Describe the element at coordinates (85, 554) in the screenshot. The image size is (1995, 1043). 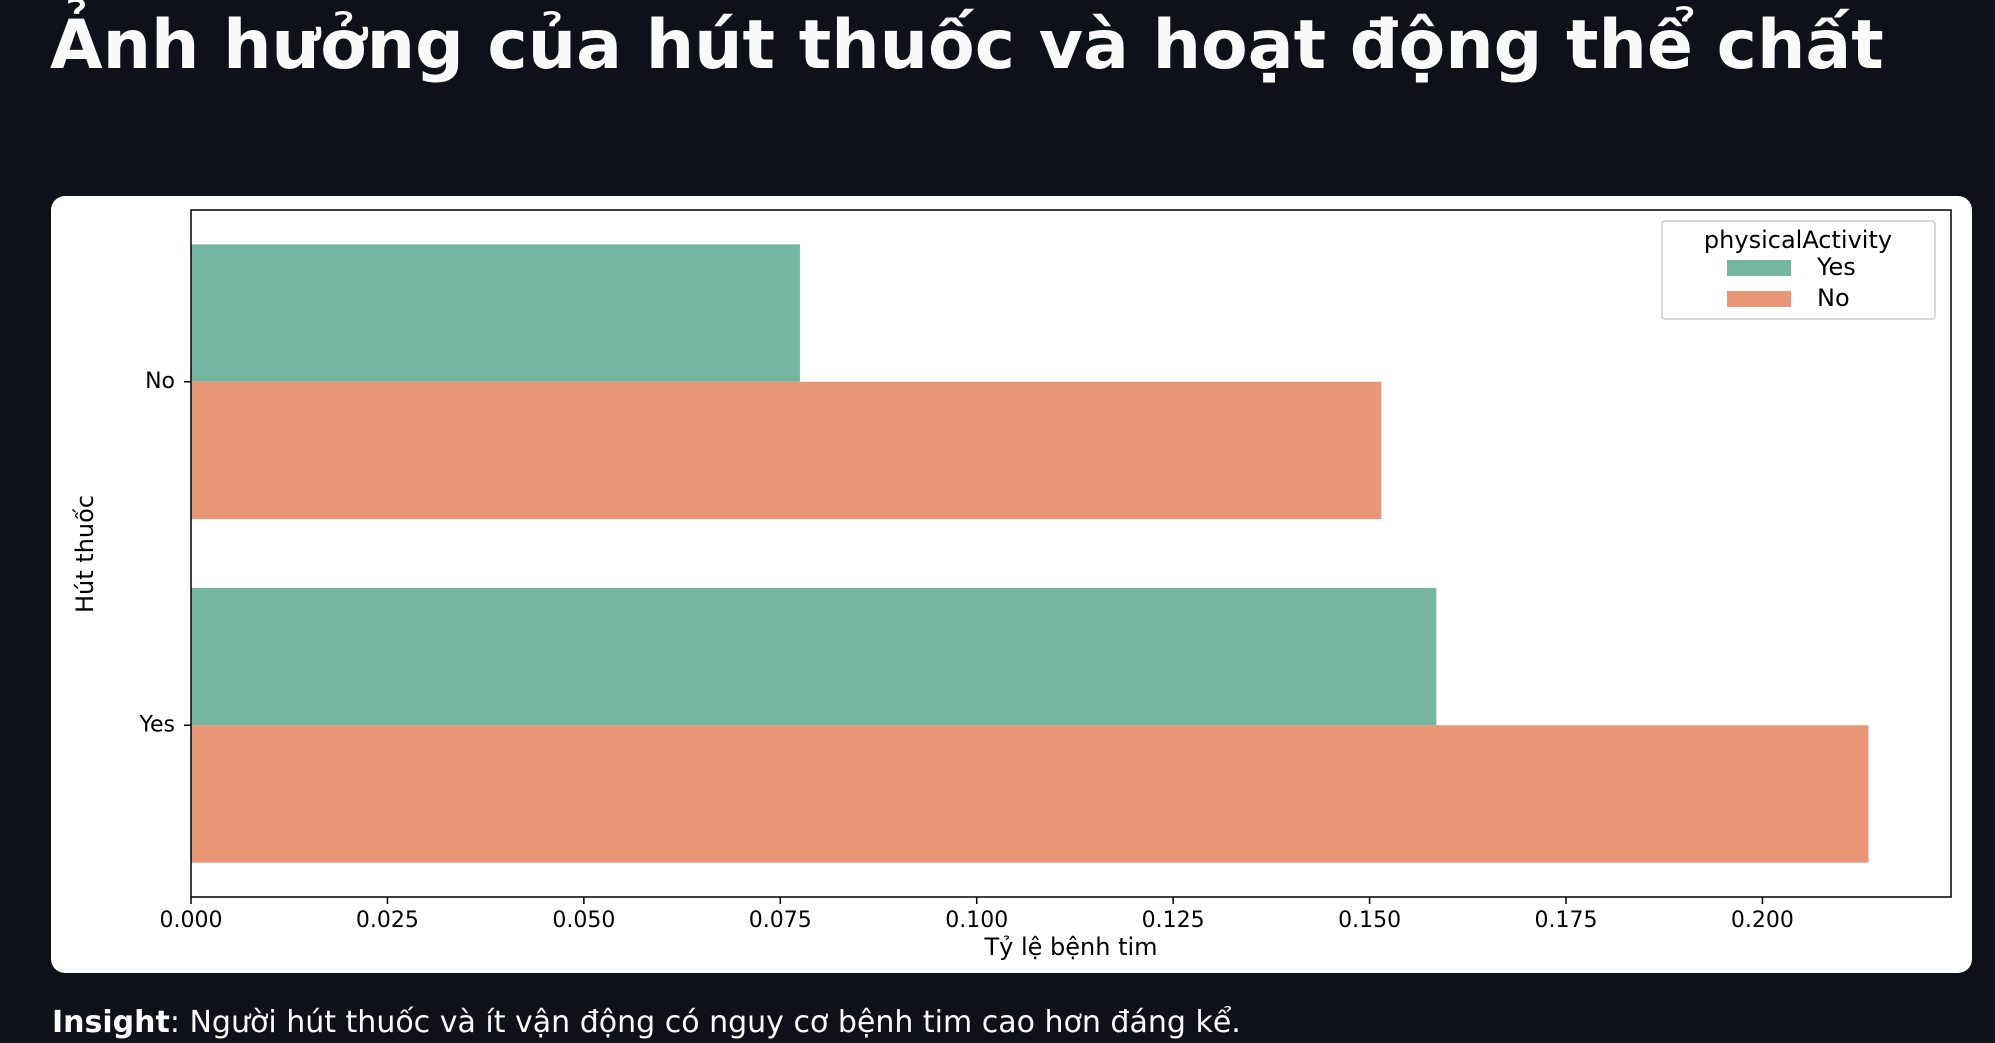
I see `y-axis-label: Hút thuốc` at that location.